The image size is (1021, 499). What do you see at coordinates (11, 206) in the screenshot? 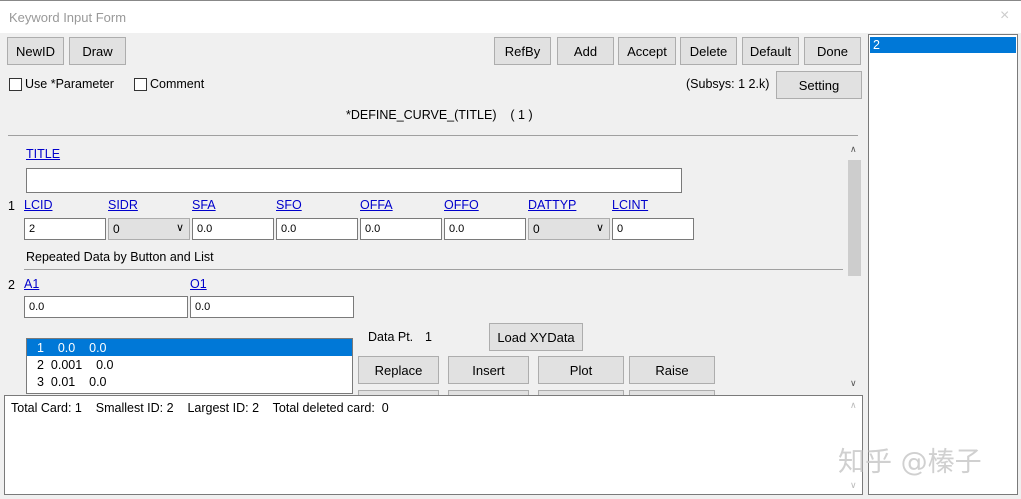
I see `card-number: 1` at bounding box center [11, 206].